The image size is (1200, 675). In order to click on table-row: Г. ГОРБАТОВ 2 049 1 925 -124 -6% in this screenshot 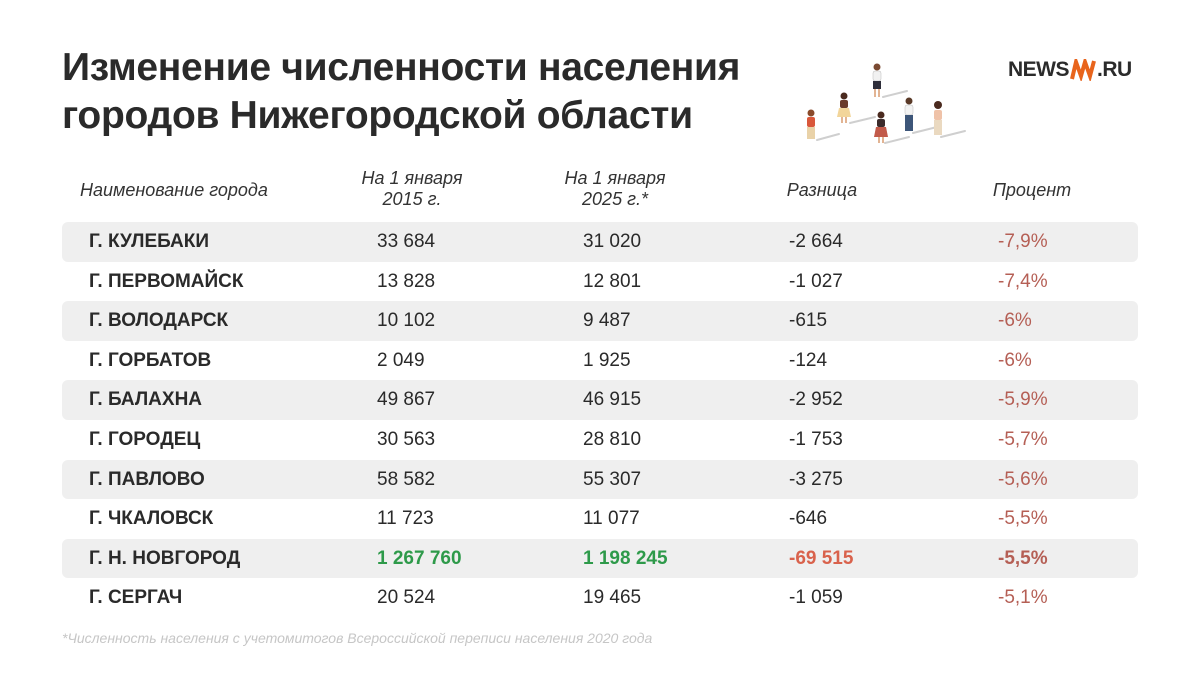, I will do `click(600, 361)`.